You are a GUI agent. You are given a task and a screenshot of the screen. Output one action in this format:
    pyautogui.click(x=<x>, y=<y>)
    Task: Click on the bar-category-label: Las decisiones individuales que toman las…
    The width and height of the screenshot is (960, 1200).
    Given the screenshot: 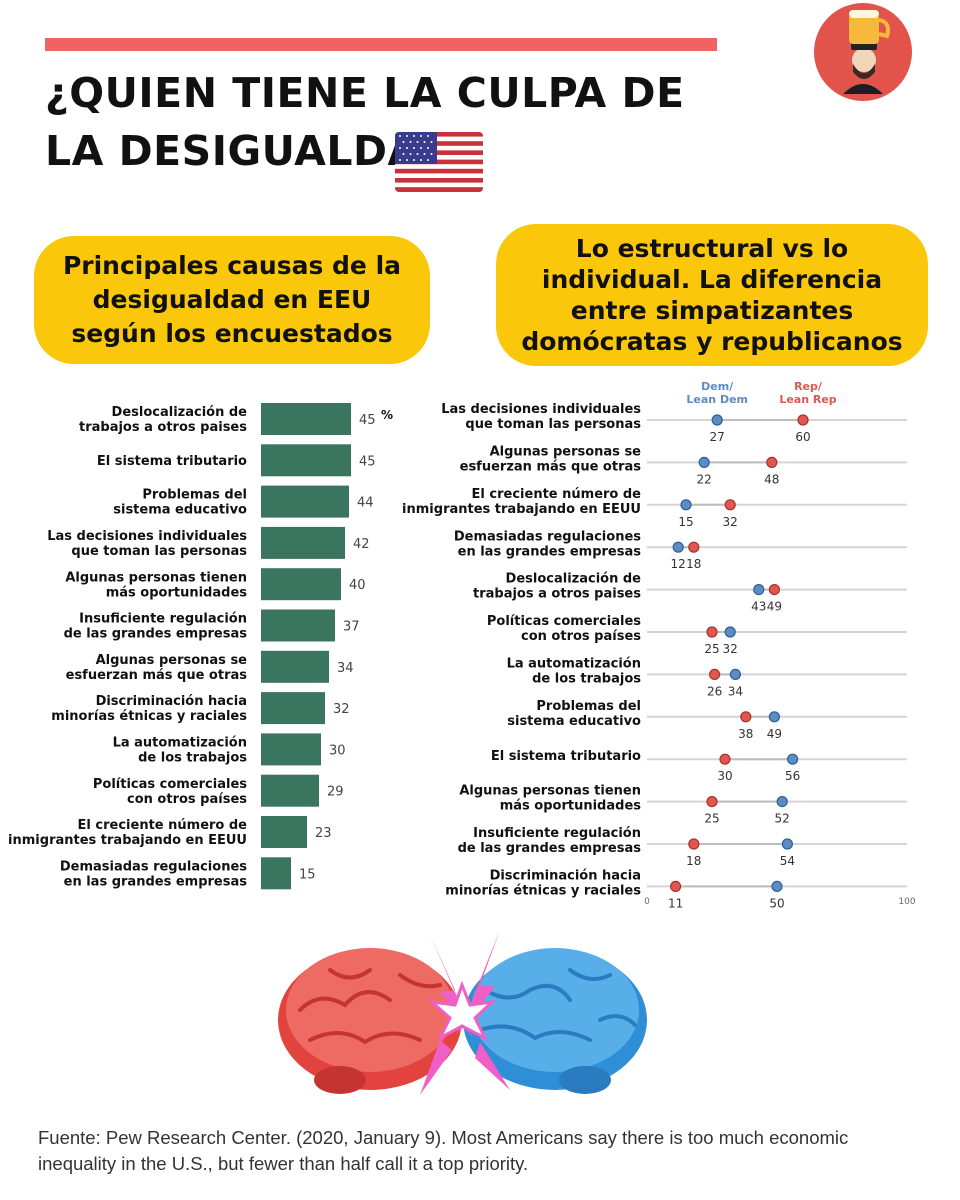 What is the action you would take?
    pyautogui.click(x=147, y=544)
    